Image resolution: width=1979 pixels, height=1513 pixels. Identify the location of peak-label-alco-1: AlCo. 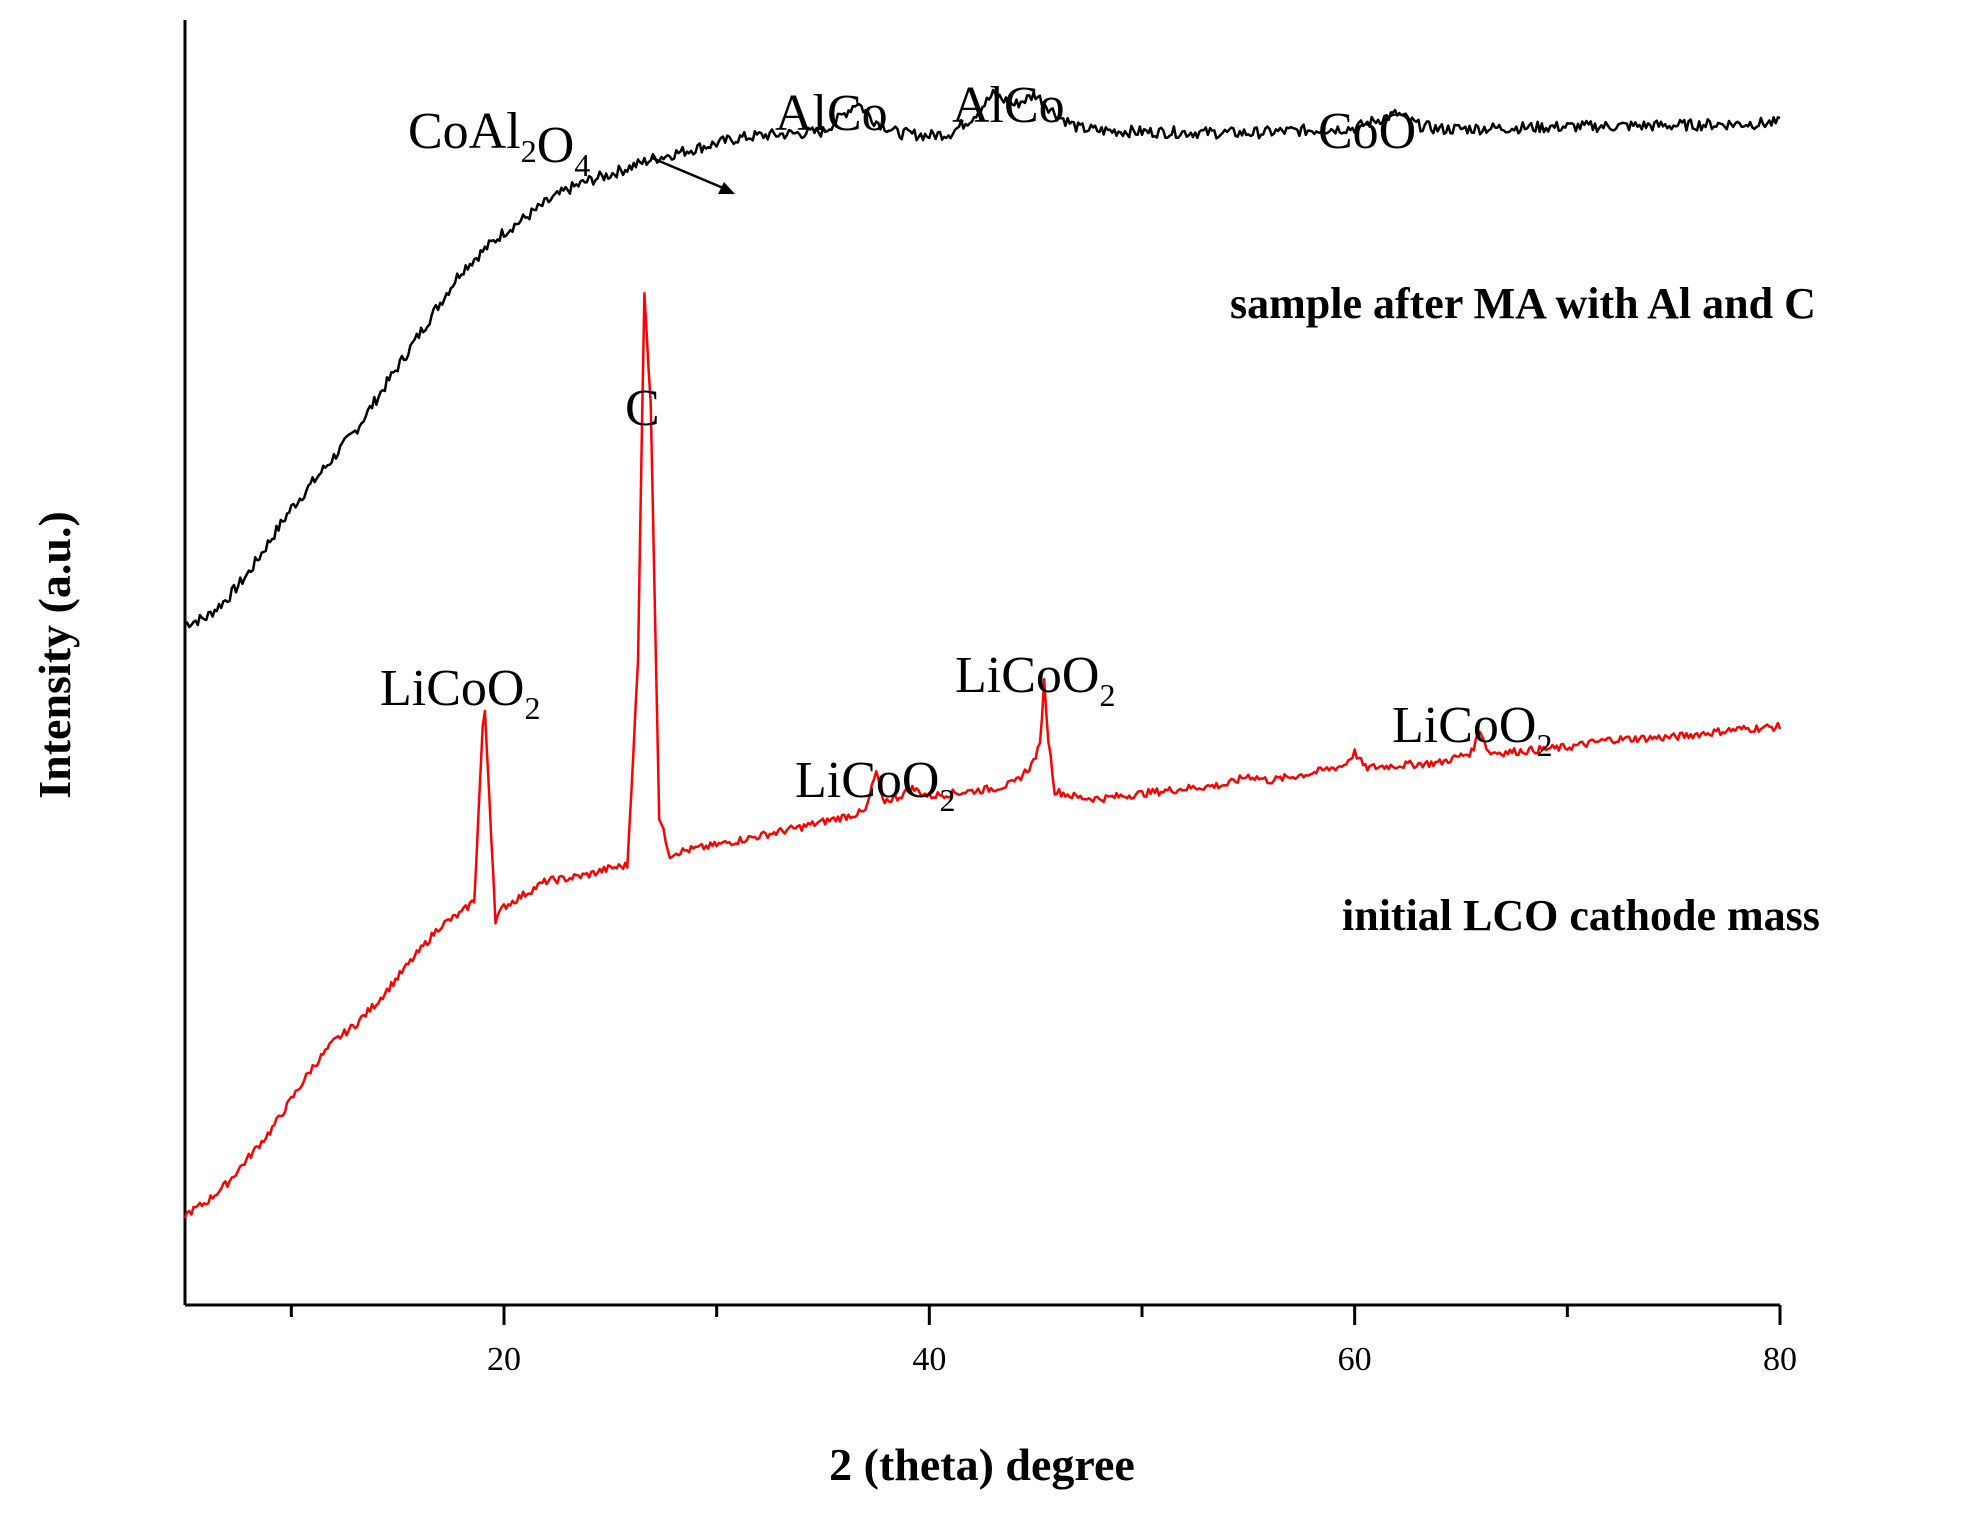
(831, 113).